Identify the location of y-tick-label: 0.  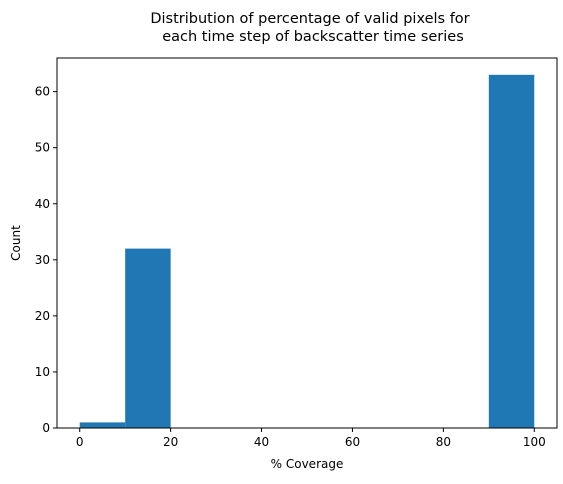
(46, 428).